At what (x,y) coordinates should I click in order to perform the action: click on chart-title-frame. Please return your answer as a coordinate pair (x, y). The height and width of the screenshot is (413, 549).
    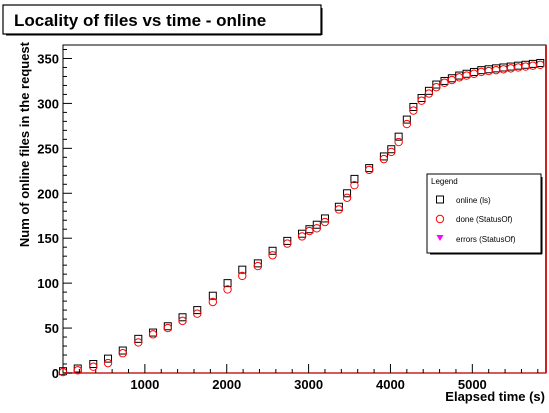
    Looking at the image, I should click on (162, 19).